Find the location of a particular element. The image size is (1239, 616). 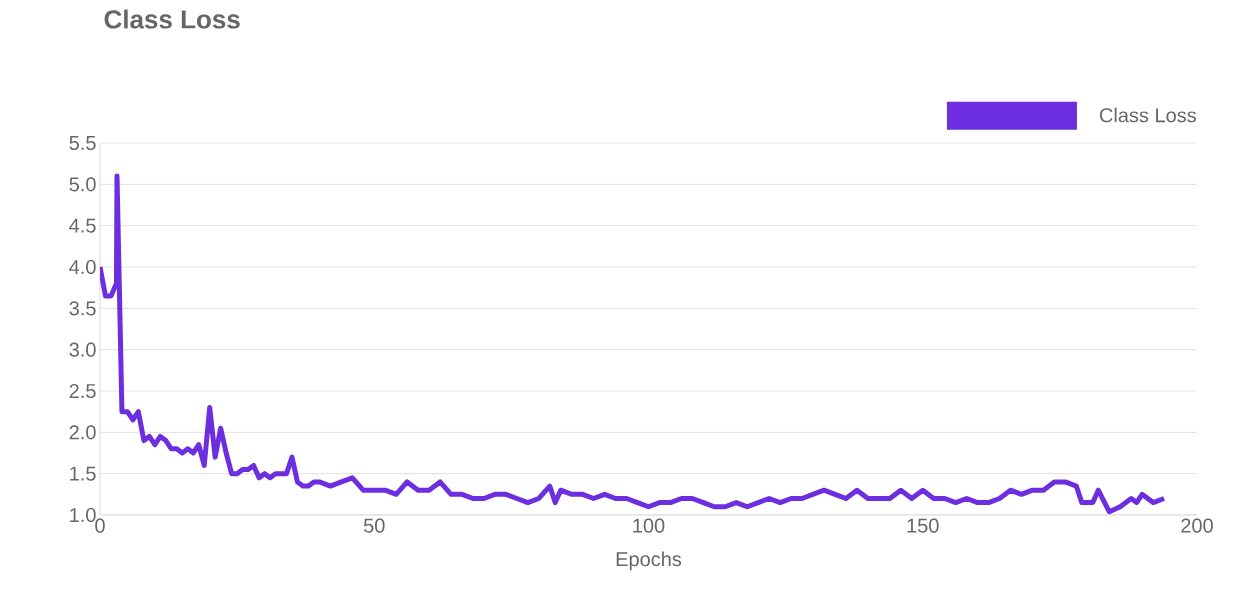

x-tick-label: 150 is located at coordinates (923, 525).